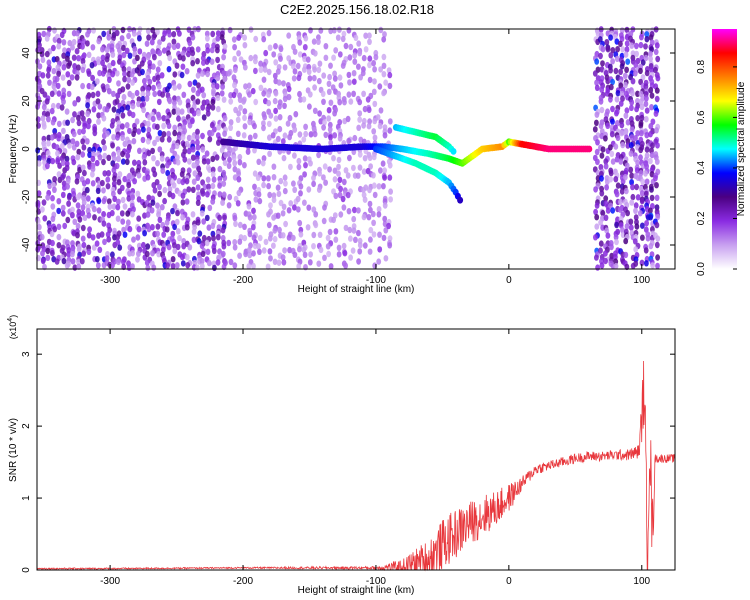 The height and width of the screenshot is (600, 750). I want to click on snr-y-multiplier-base: (x10, so click(13, 331).